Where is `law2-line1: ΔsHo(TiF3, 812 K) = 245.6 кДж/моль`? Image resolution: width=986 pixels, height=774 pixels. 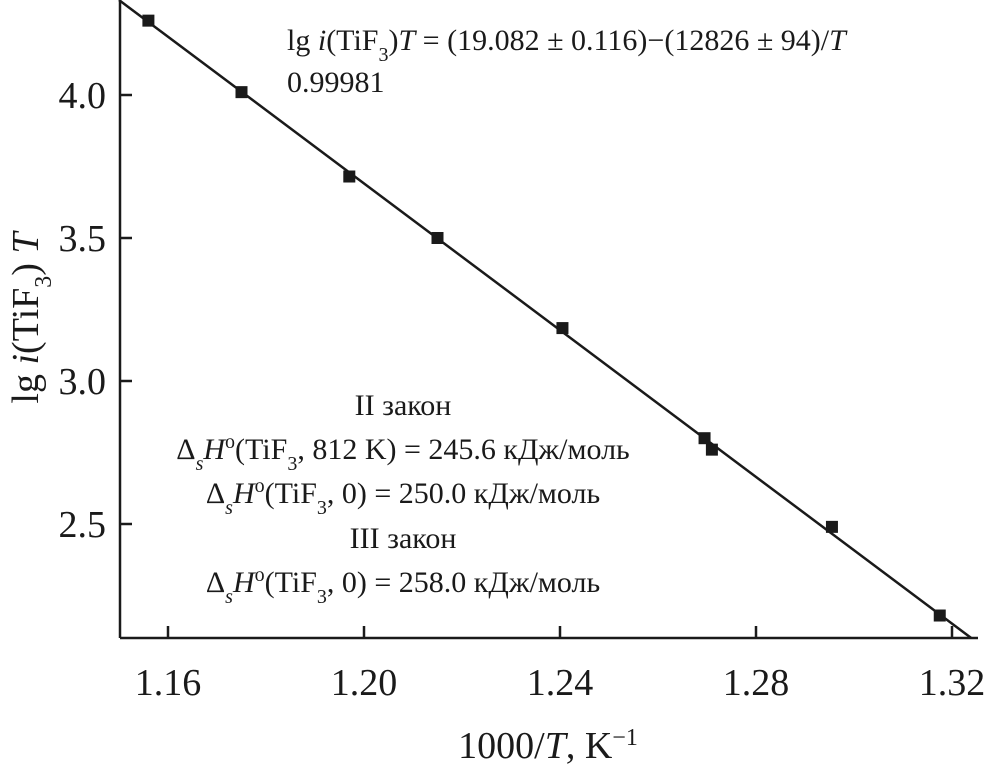
law2-line1: ΔsHo(TiF3, 812 K) = 245.6 кДж/моль is located at coordinates (402, 453).